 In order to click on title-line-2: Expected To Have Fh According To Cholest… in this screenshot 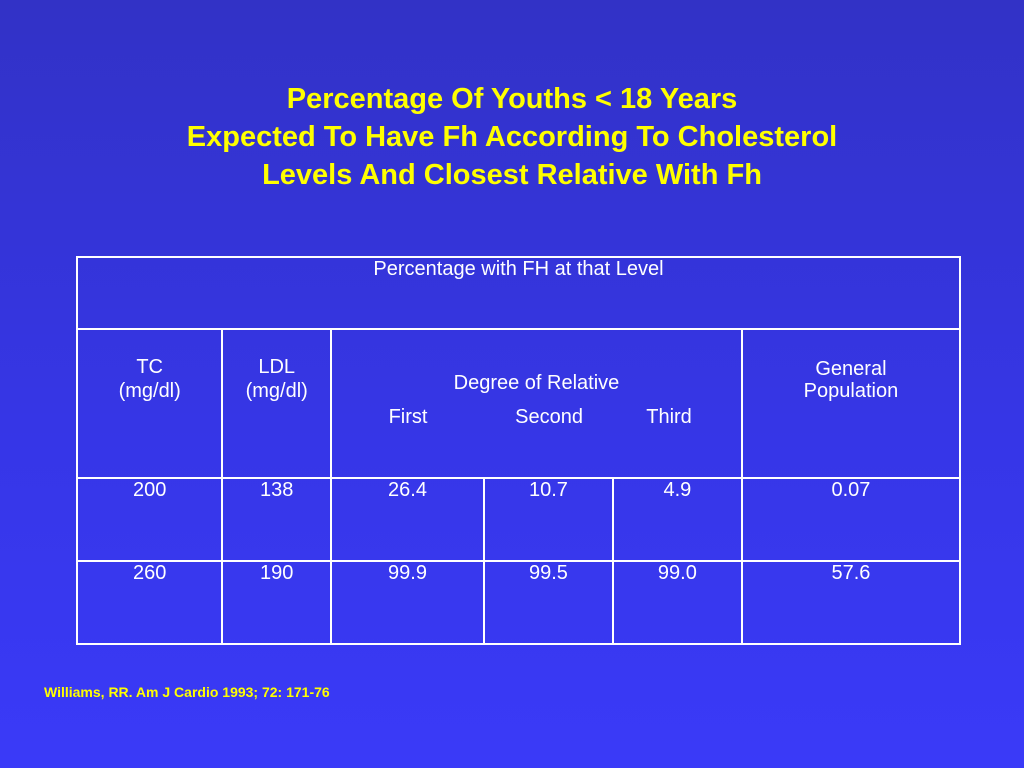, I will do `click(512, 137)`.